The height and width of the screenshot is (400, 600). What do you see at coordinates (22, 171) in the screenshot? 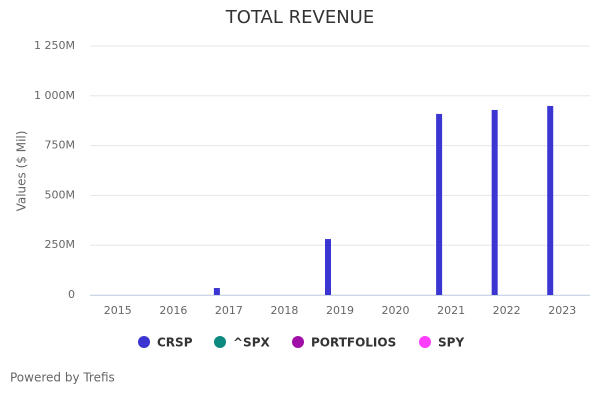
I see `y-axis-label: Values ($ Mil)` at bounding box center [22, 171].